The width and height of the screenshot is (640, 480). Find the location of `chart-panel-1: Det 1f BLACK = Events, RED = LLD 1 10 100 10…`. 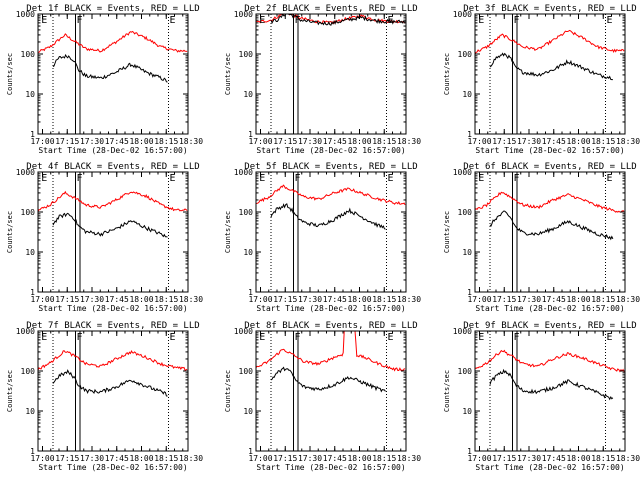

chart-panel-1: Det 1f BLACK = Events, RED = LLD 1 10 100 10… is located at coordinates (104, 79).